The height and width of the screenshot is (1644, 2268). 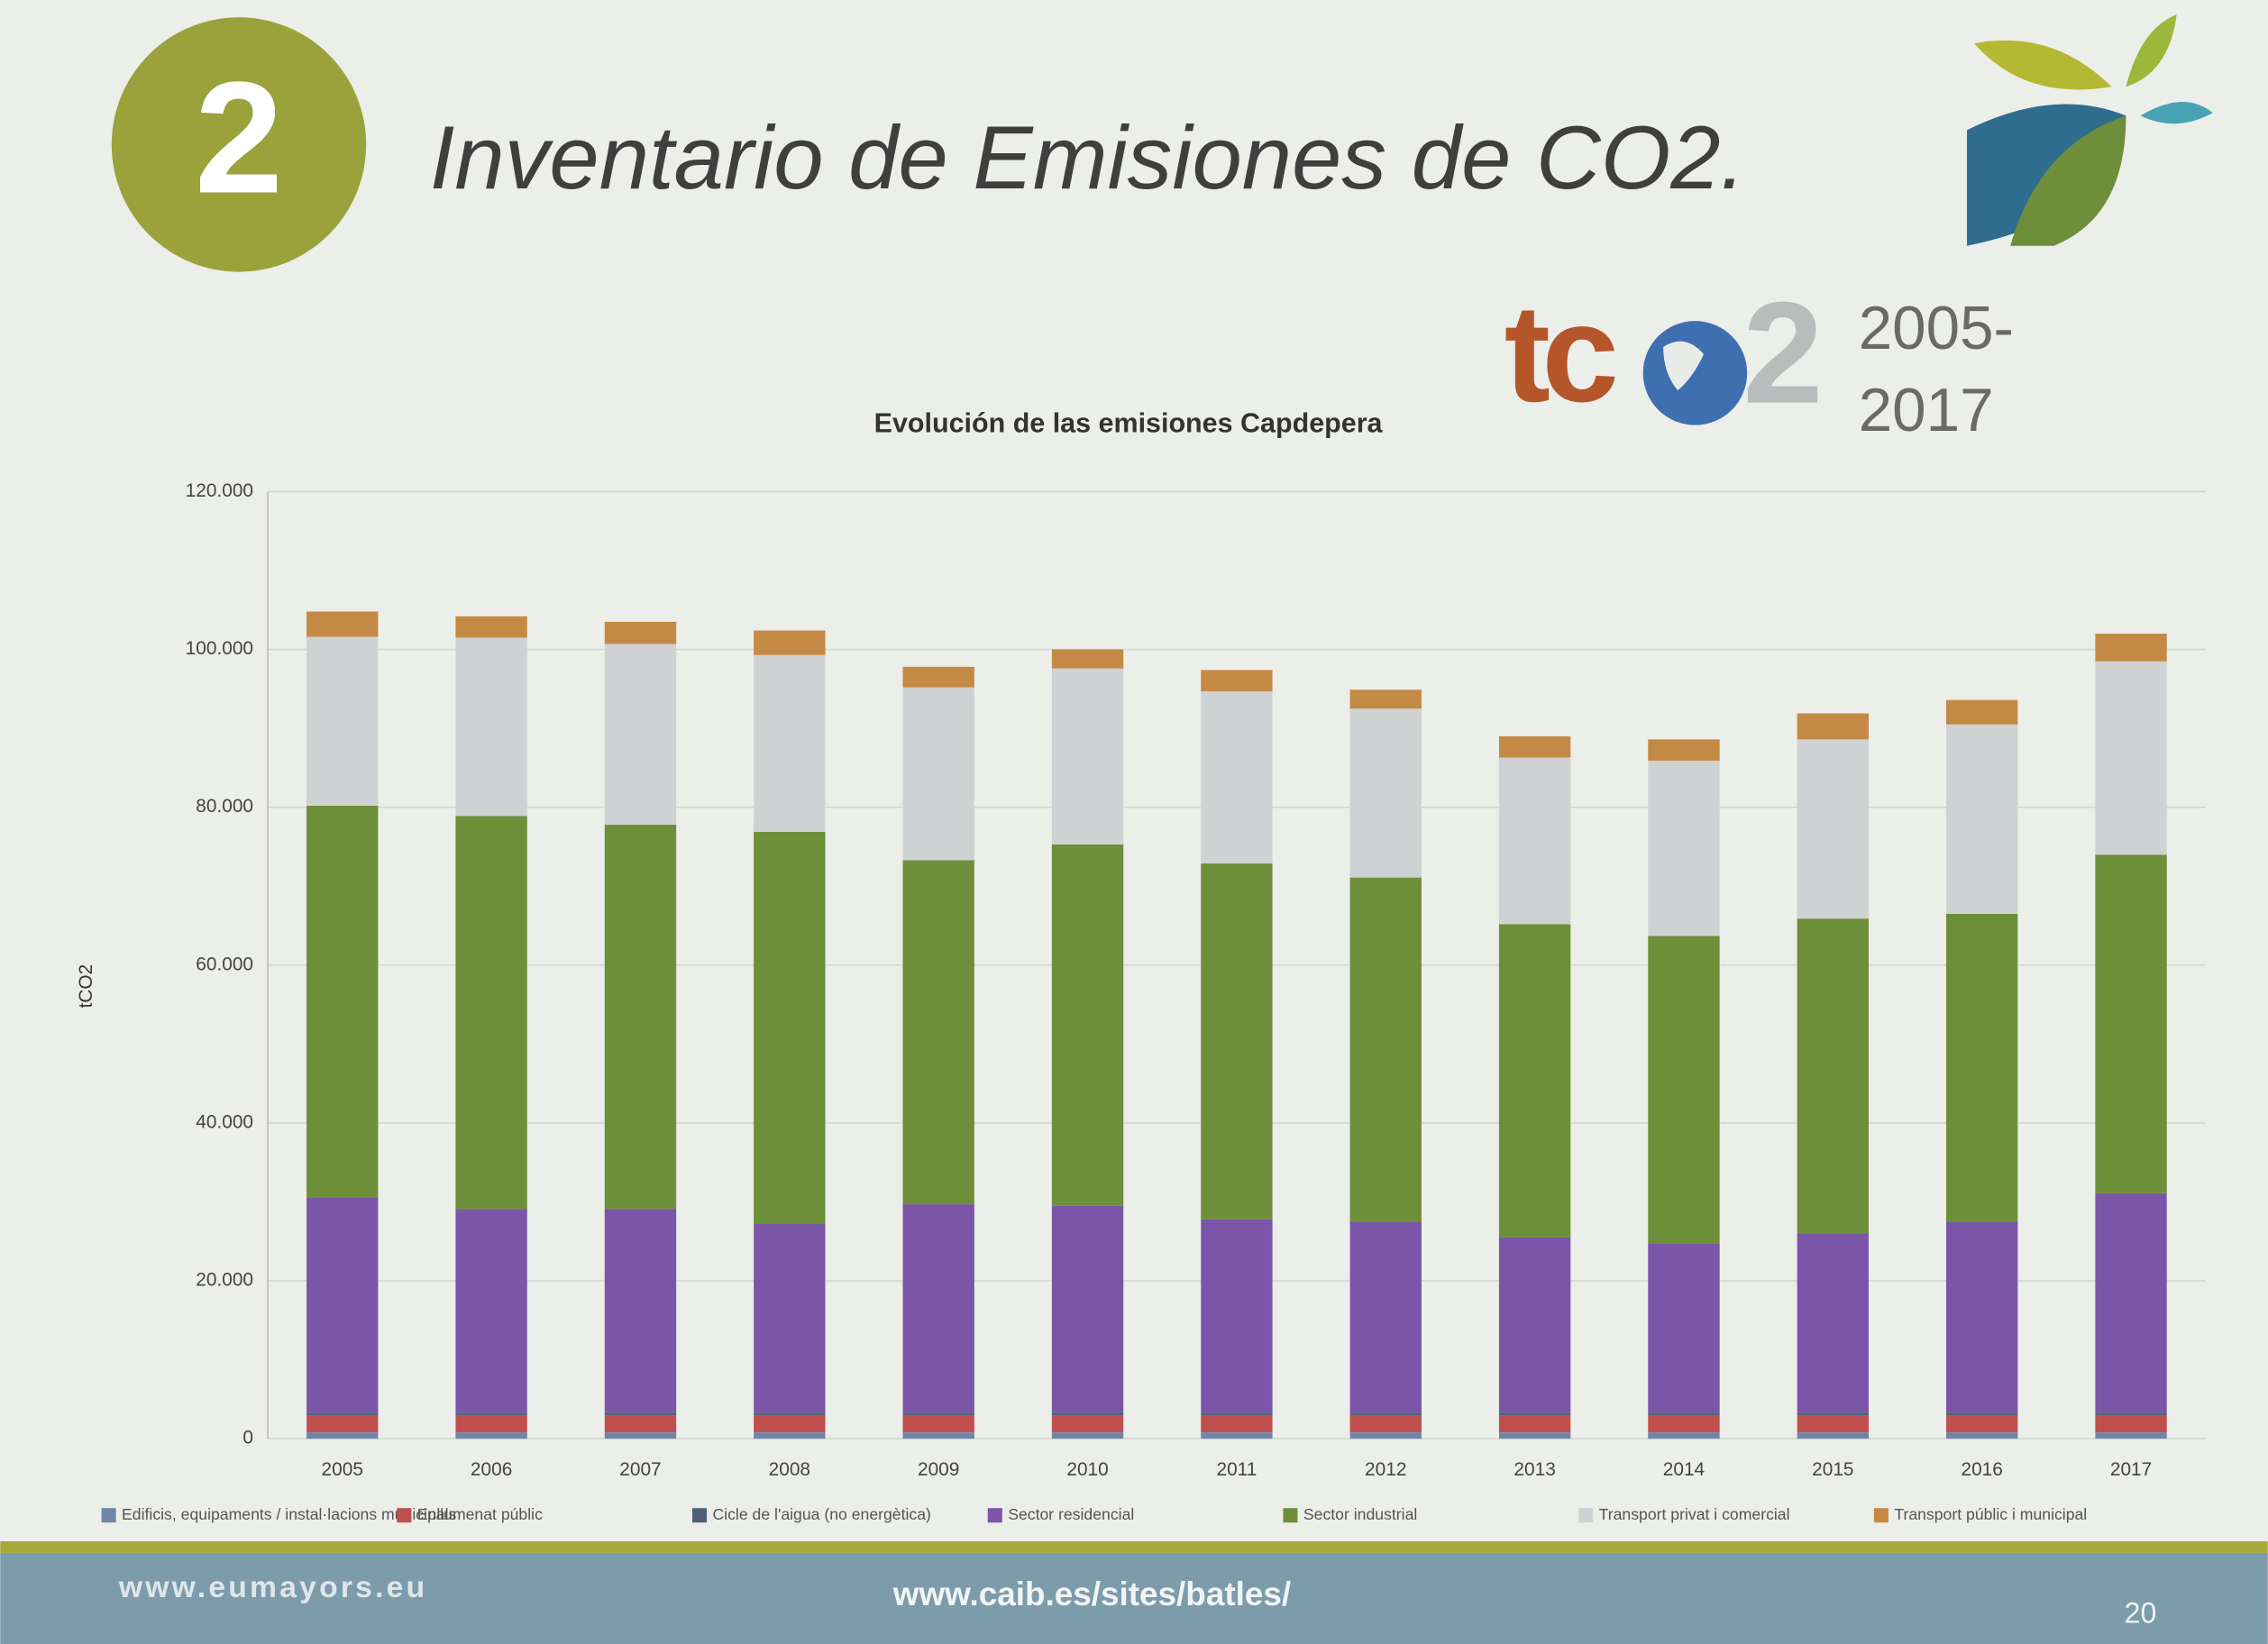 What do you see at coordinates (1983, 1469) in the screenshot?
I see `x-tick-label: 2016` at bounding box center [1983, 1469].